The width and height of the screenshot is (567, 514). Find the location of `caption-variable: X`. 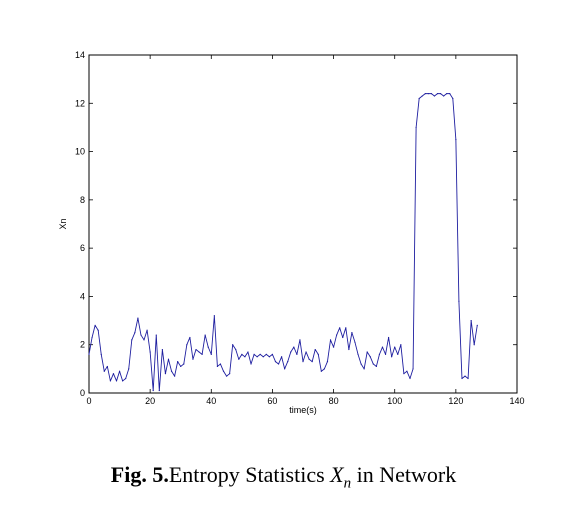

caption-variable: X is located at coordinates (337, 474).